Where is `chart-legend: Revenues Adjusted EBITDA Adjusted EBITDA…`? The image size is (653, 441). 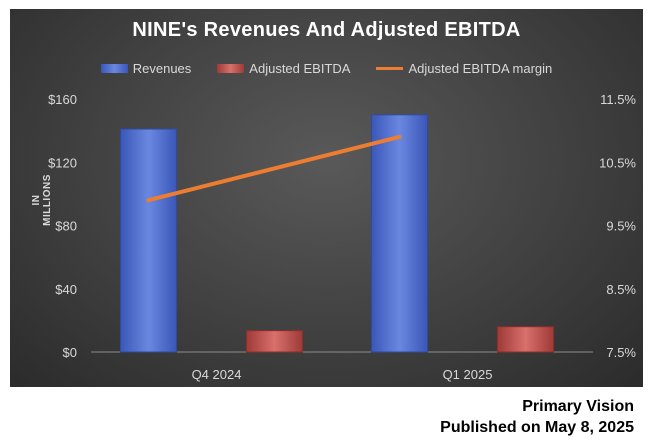 chart-legend: Revenues Adjusted EBITDA Adjusted EBITDA… is located at coordinates (326, 68).